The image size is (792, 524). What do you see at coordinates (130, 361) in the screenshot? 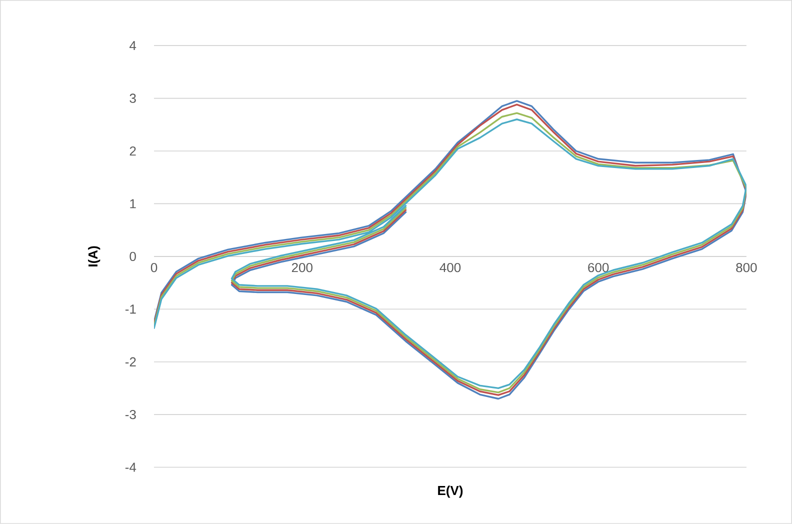
I see `y-tick-label: -2` at bounding box center [130, 361].